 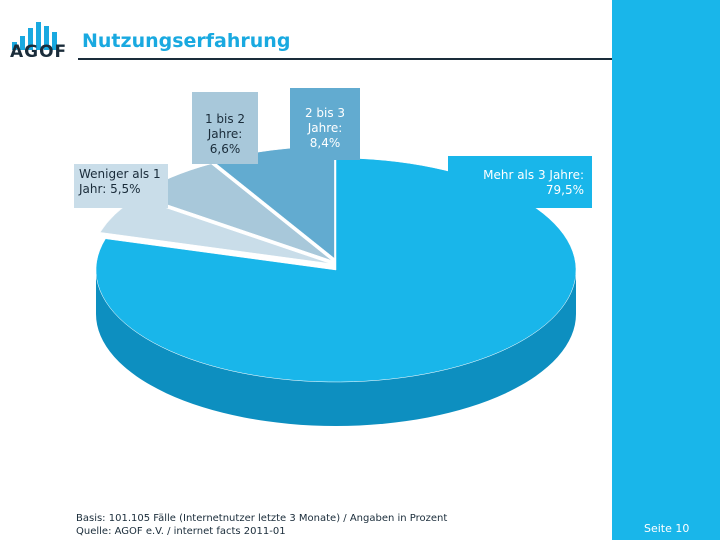 What do you see at coordinates (120, 174) in the screenshot?
I see `label-weniger-line1: Weniger als 1` at bounding box center [120, 174].